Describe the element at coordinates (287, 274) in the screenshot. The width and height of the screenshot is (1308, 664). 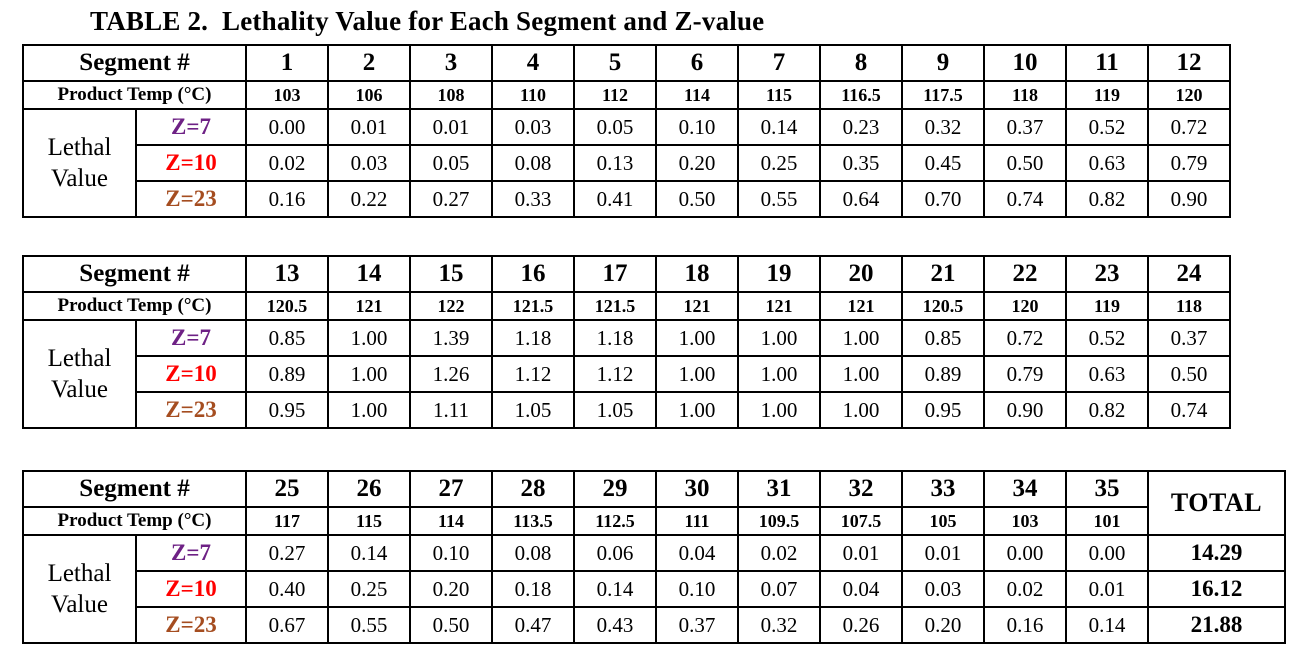
I see `segment-number-cell: 13` at that location.